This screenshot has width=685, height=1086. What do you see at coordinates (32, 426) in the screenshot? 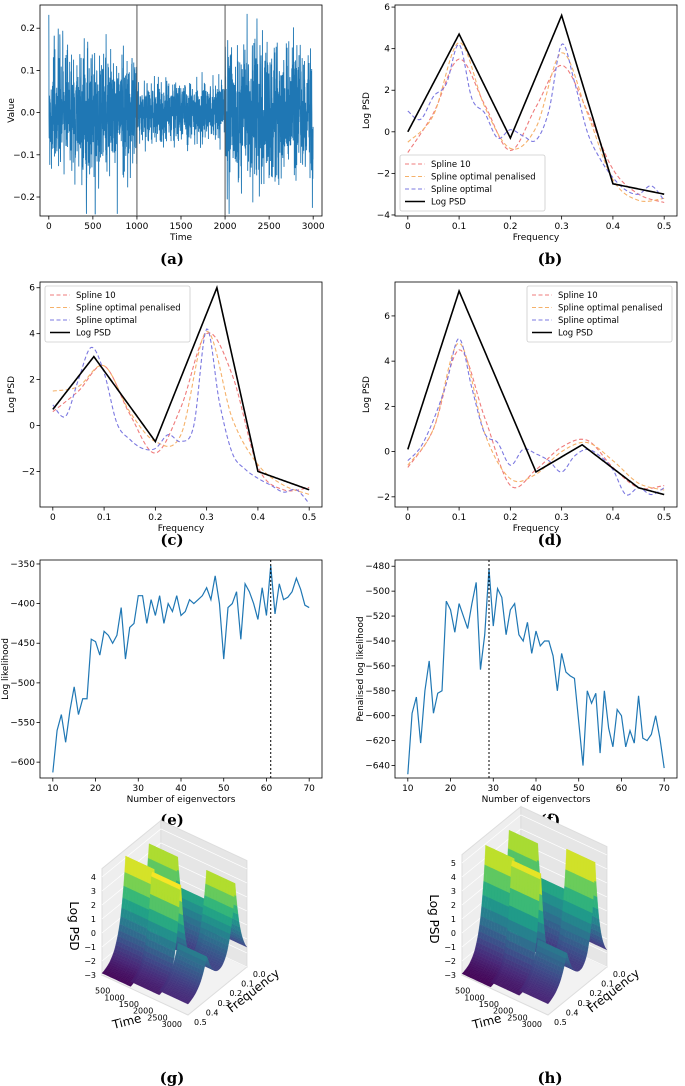
I see `y-tick-label: 0` at bounding box center [32, 426].